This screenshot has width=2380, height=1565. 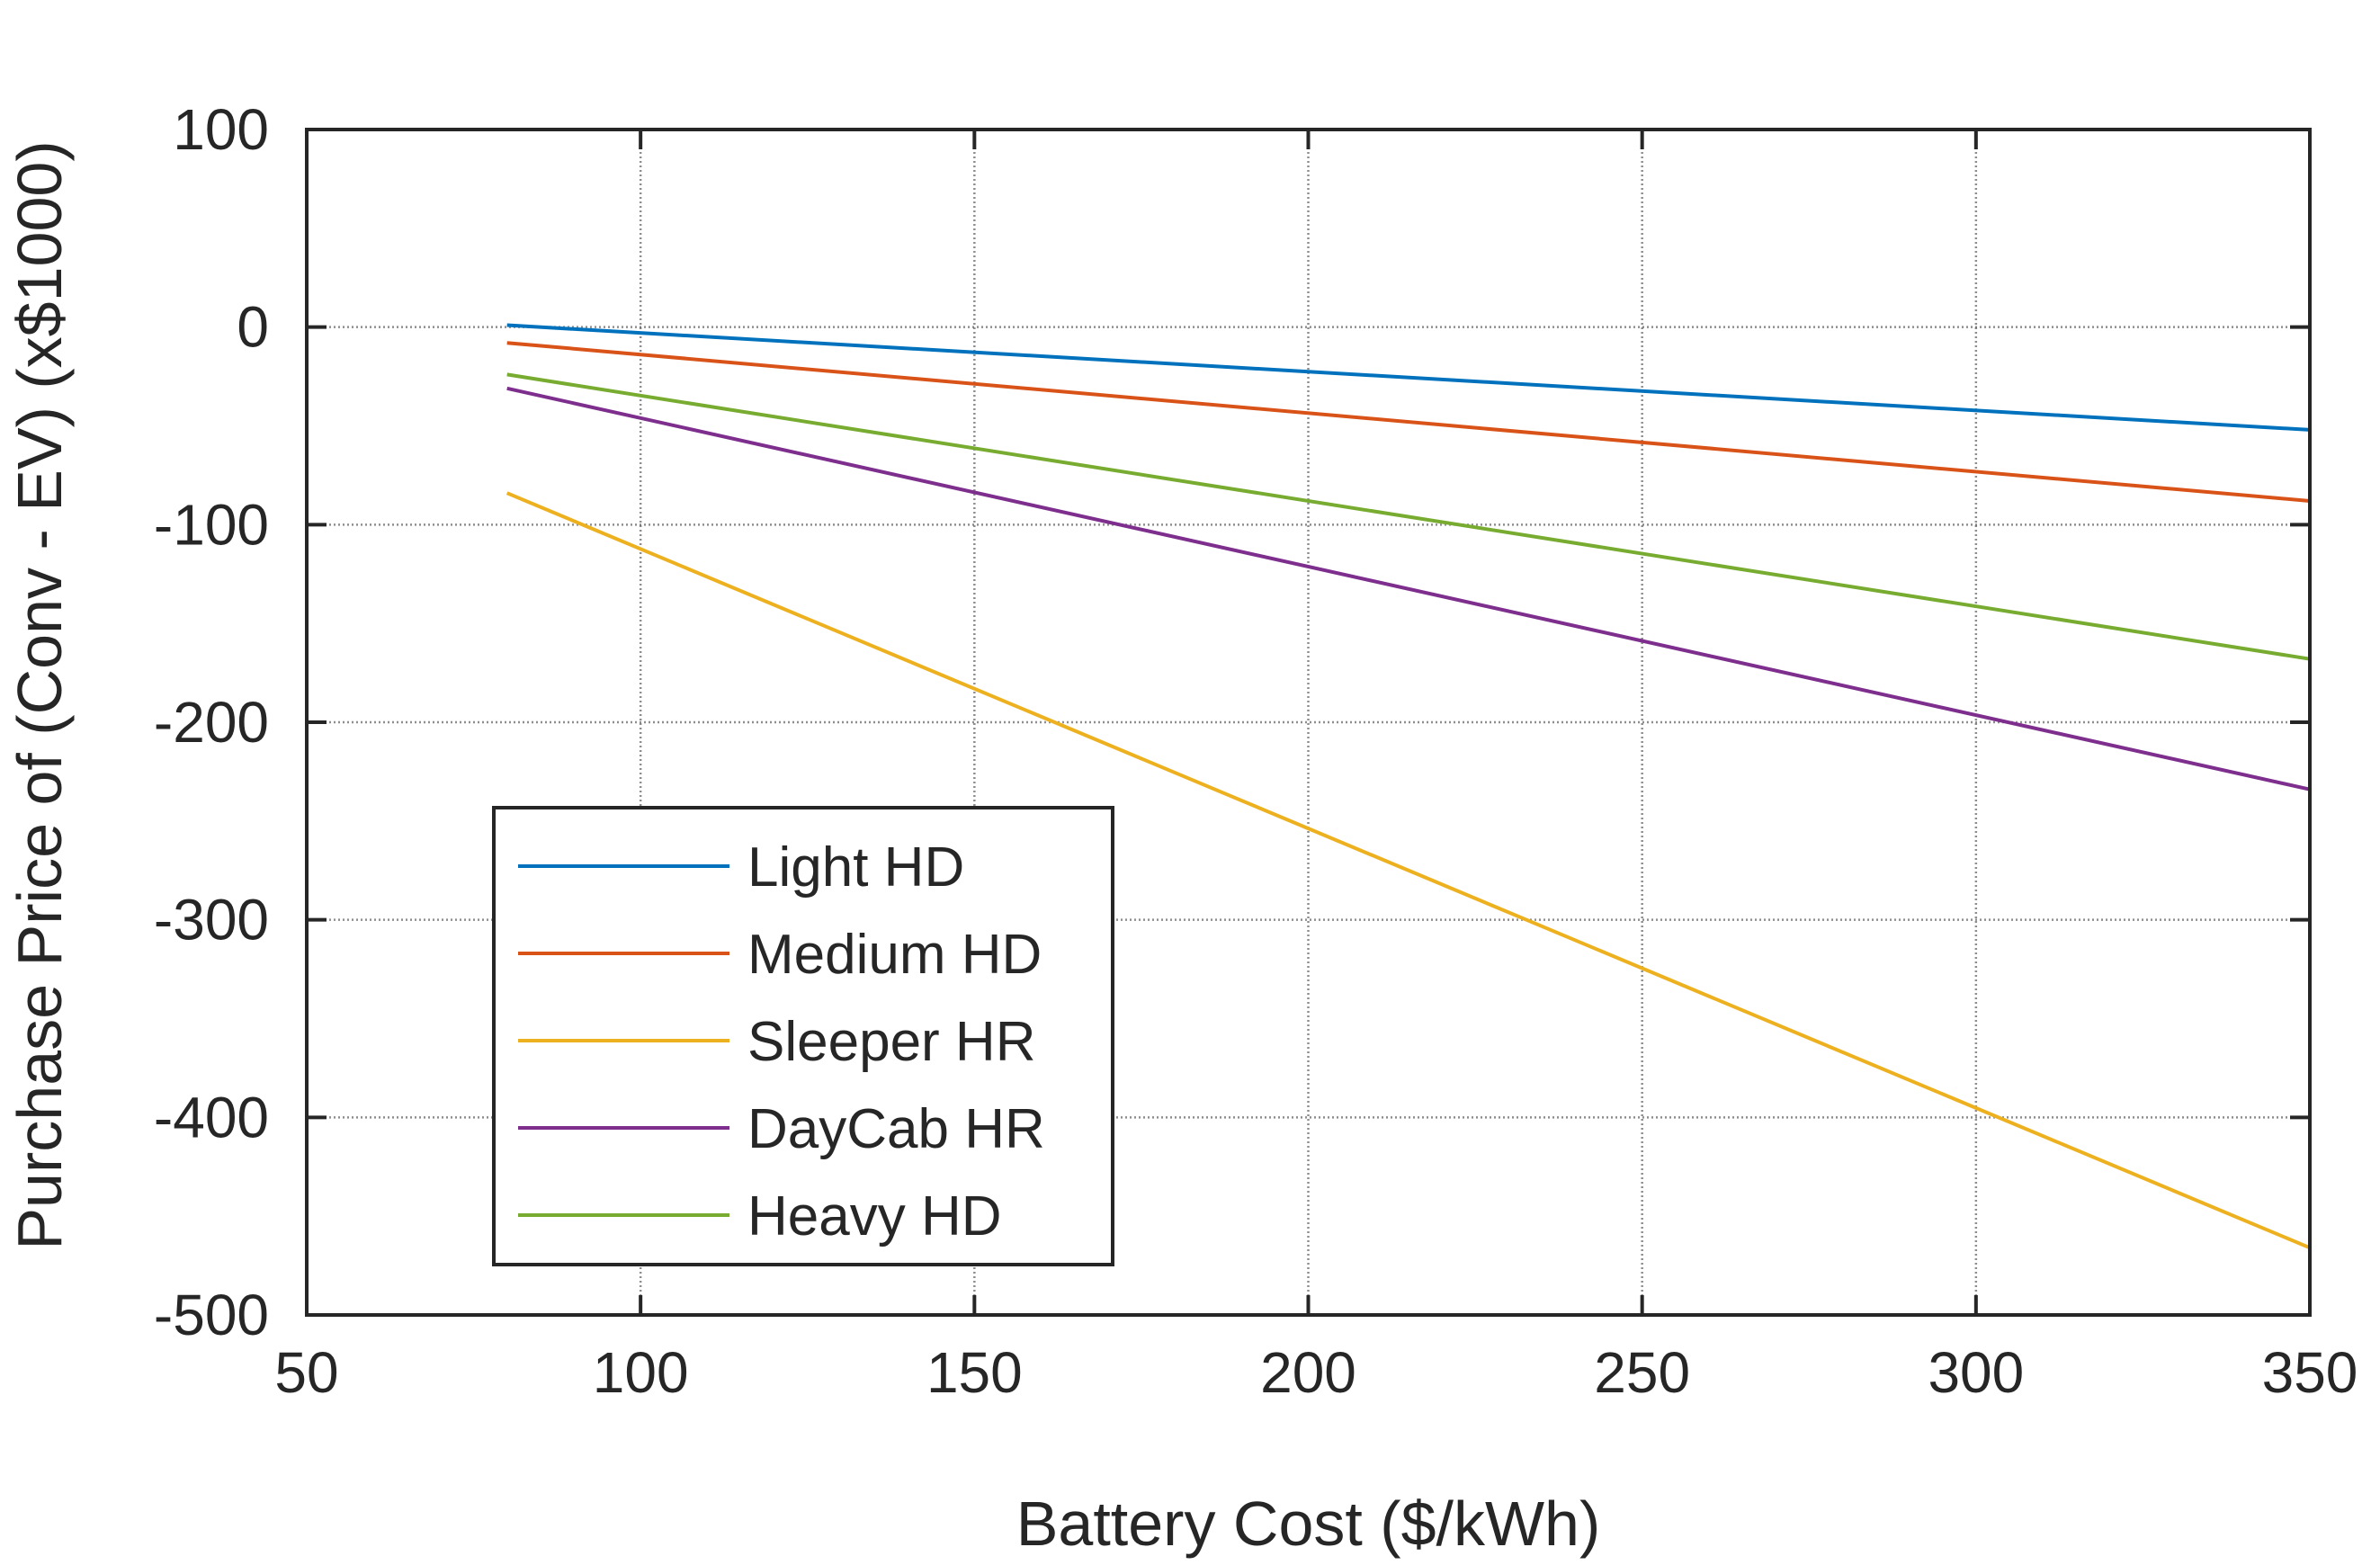 What do you see at coordinates (1308, 1524) in the screenshot?
I see `x-axis-title: Battery Cost ($/kWh)` at bounding box center [1308, 1524].